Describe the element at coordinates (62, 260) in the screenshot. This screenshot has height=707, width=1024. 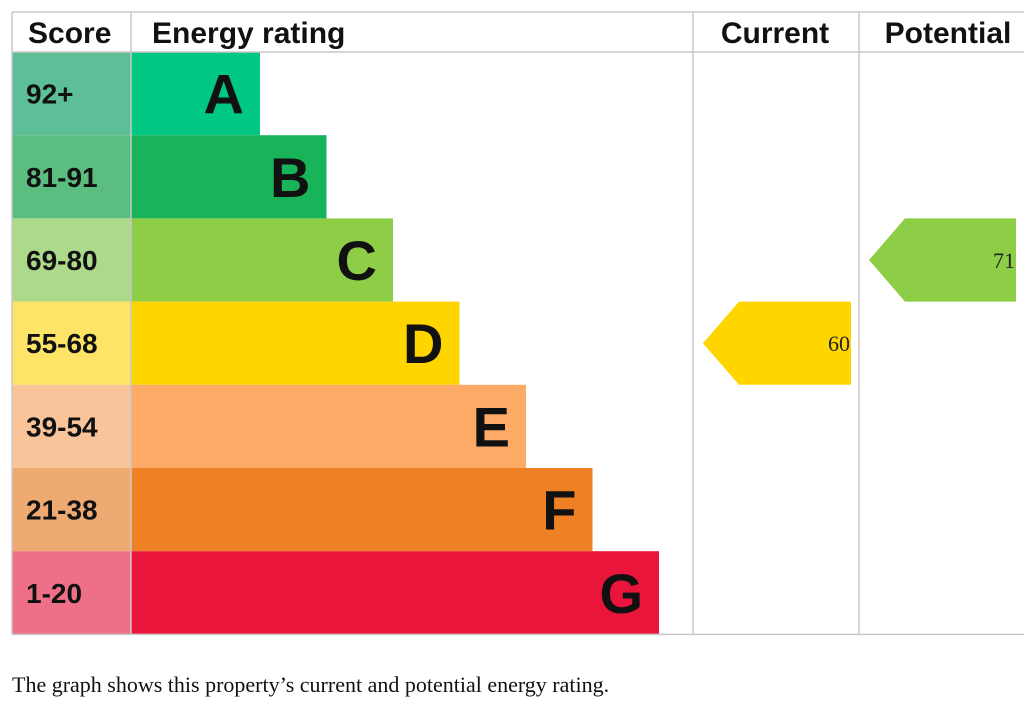
I see `score-label-c: 69-80` at that location.